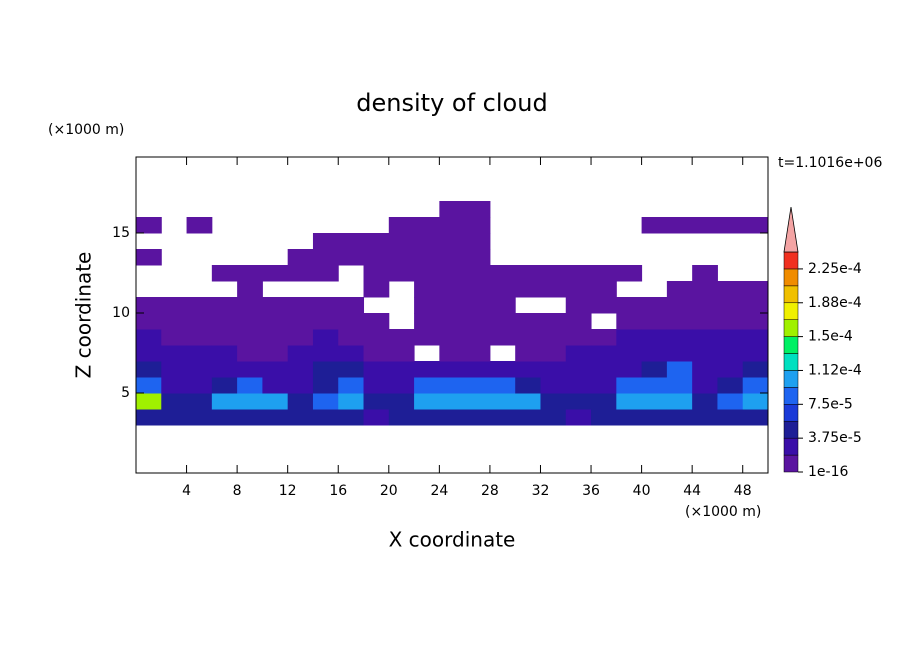 The image size is (904, 654). Describe the element at coordinates (835, 269) in the screenshot. I see `colorbar-label: 2.25e-4` at that location.